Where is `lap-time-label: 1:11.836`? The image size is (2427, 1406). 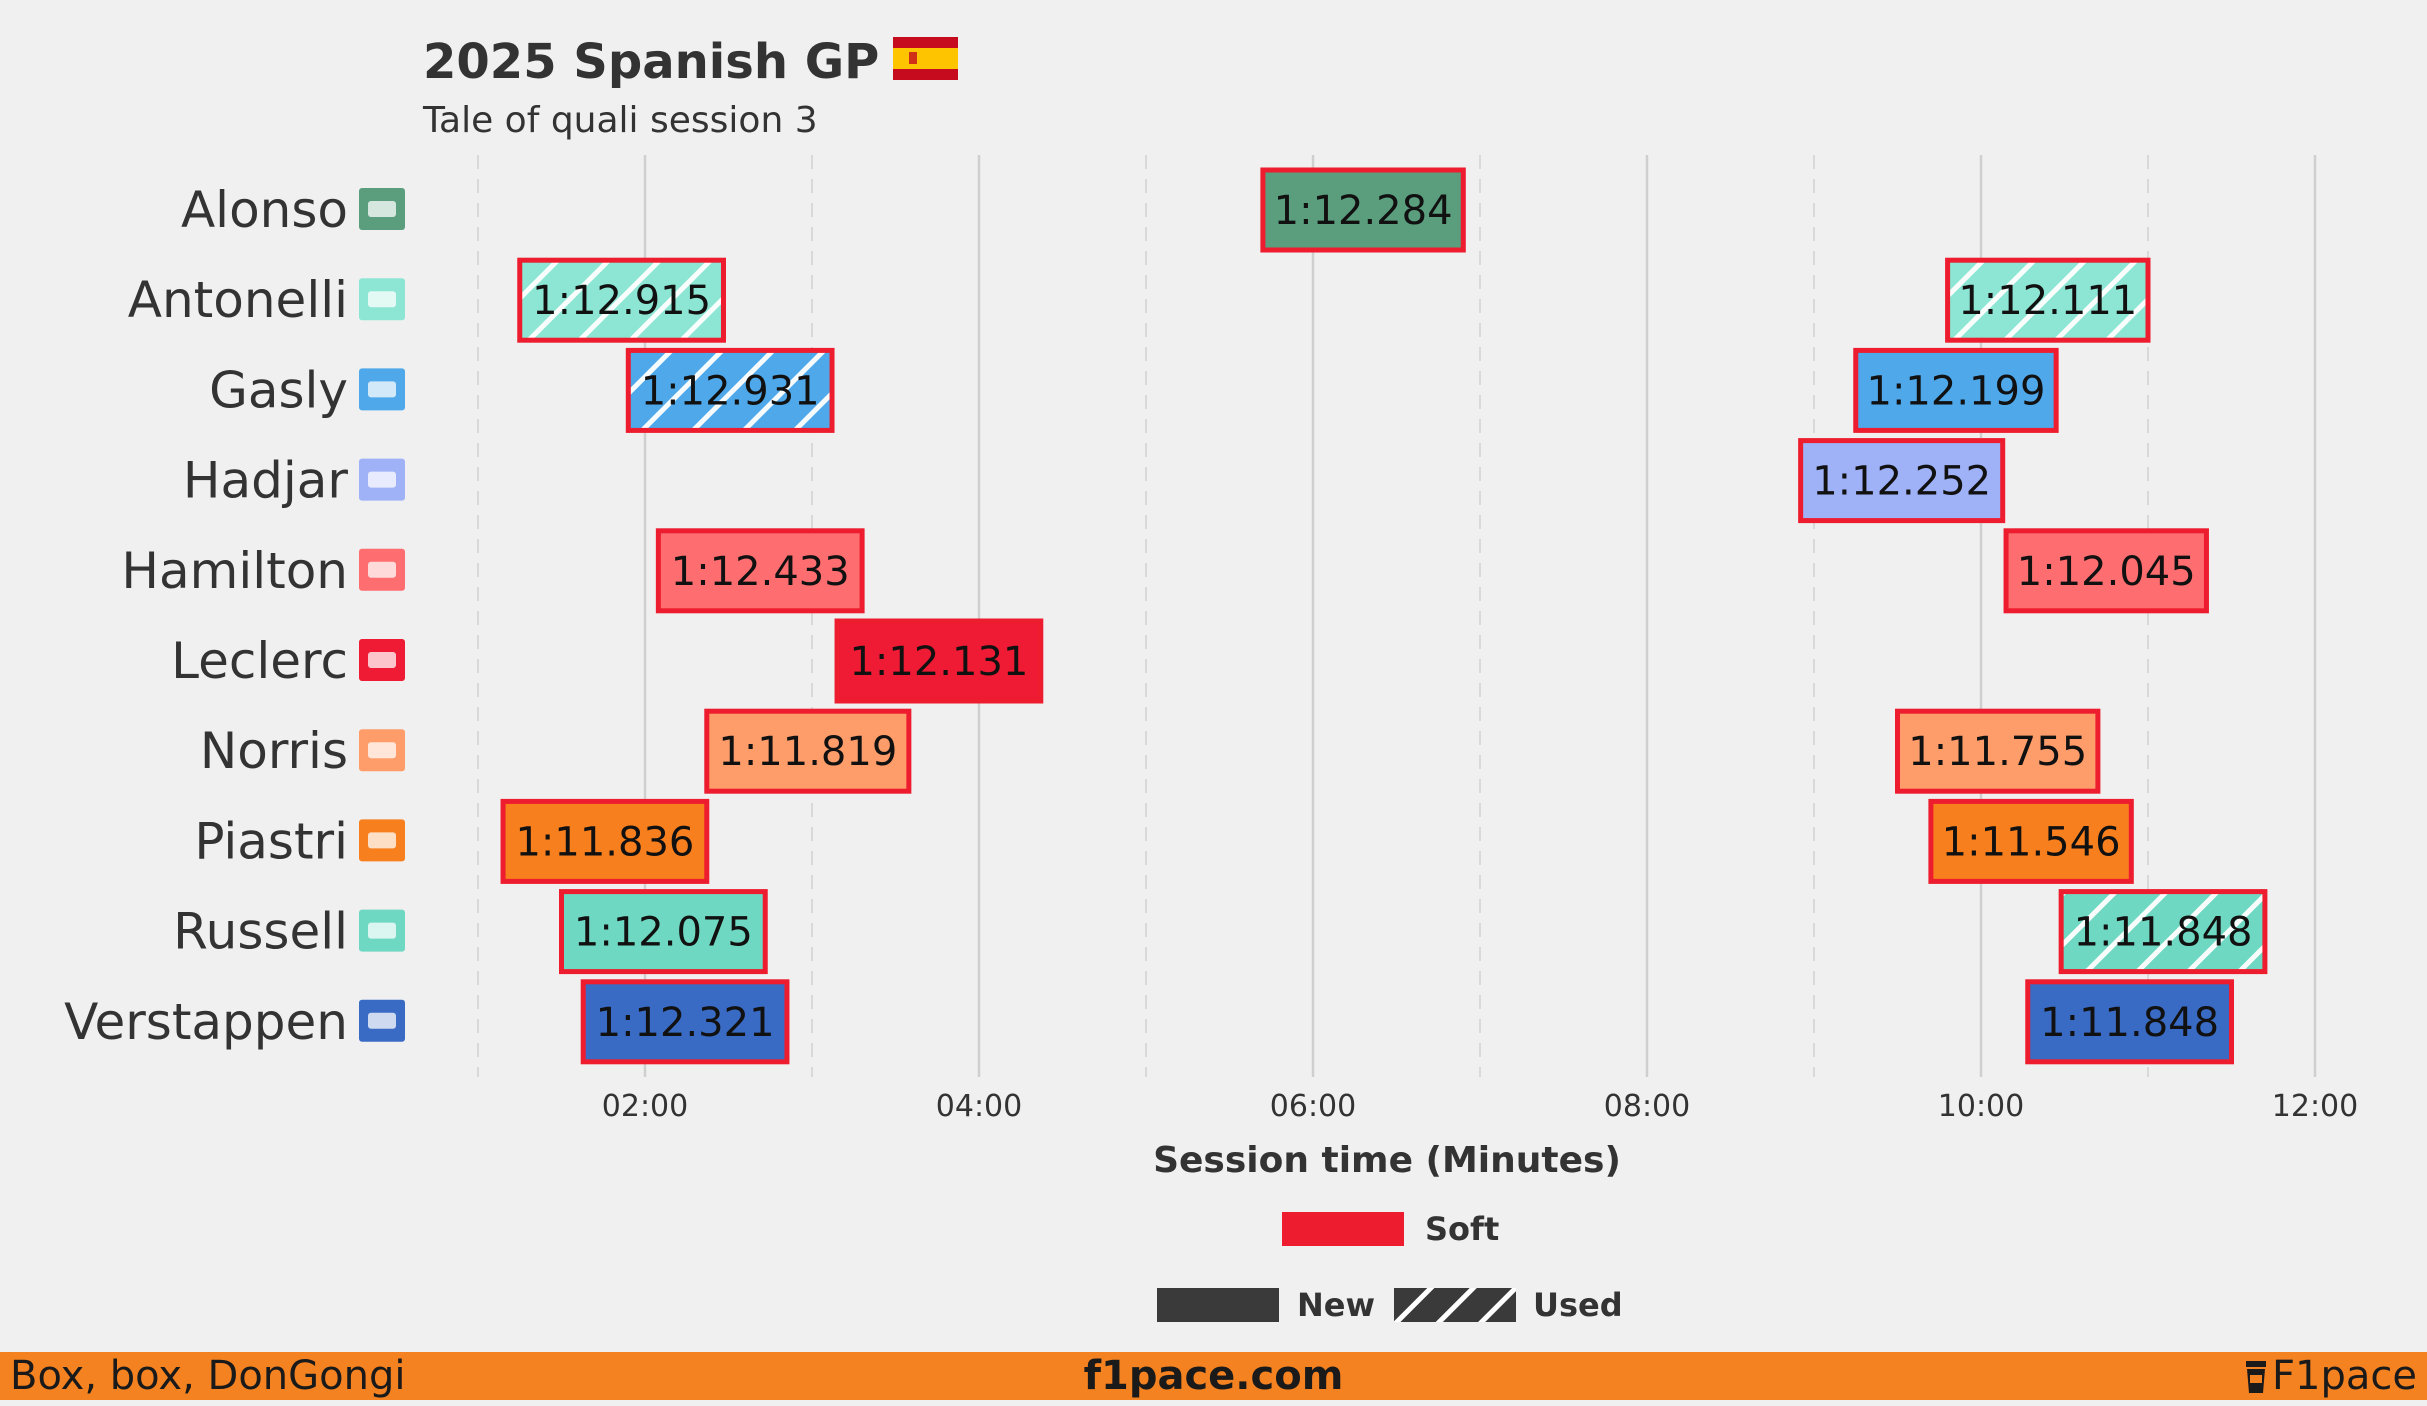 lap-time-label: 1:11.836 is located at coordinates (604, 842).